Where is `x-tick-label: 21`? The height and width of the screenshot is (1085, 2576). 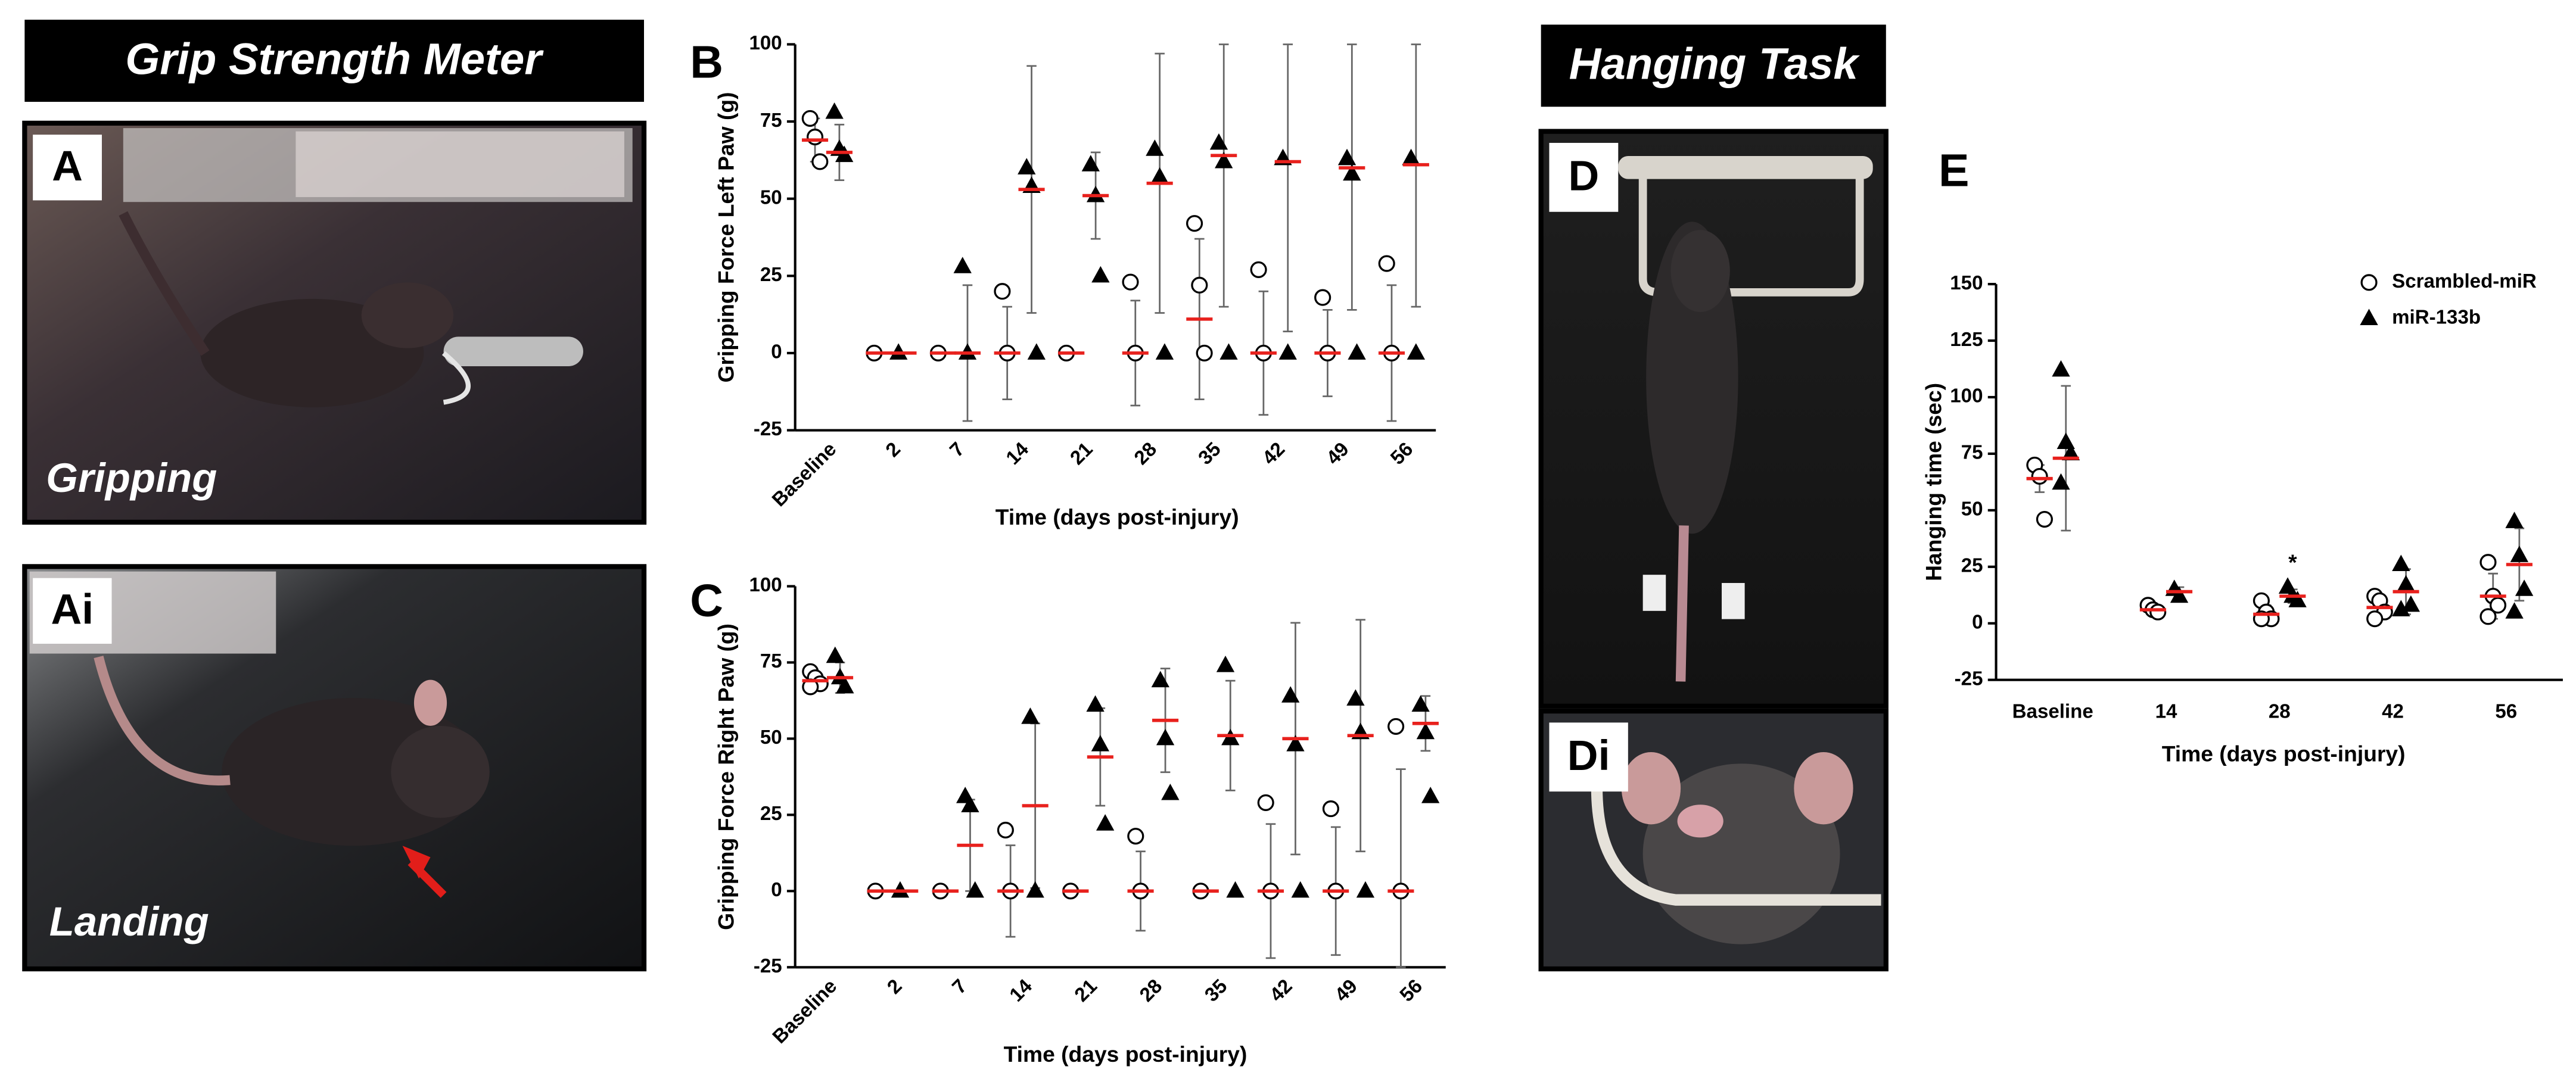
x-tick-label: 21 is located at coordinates (1086, 991).